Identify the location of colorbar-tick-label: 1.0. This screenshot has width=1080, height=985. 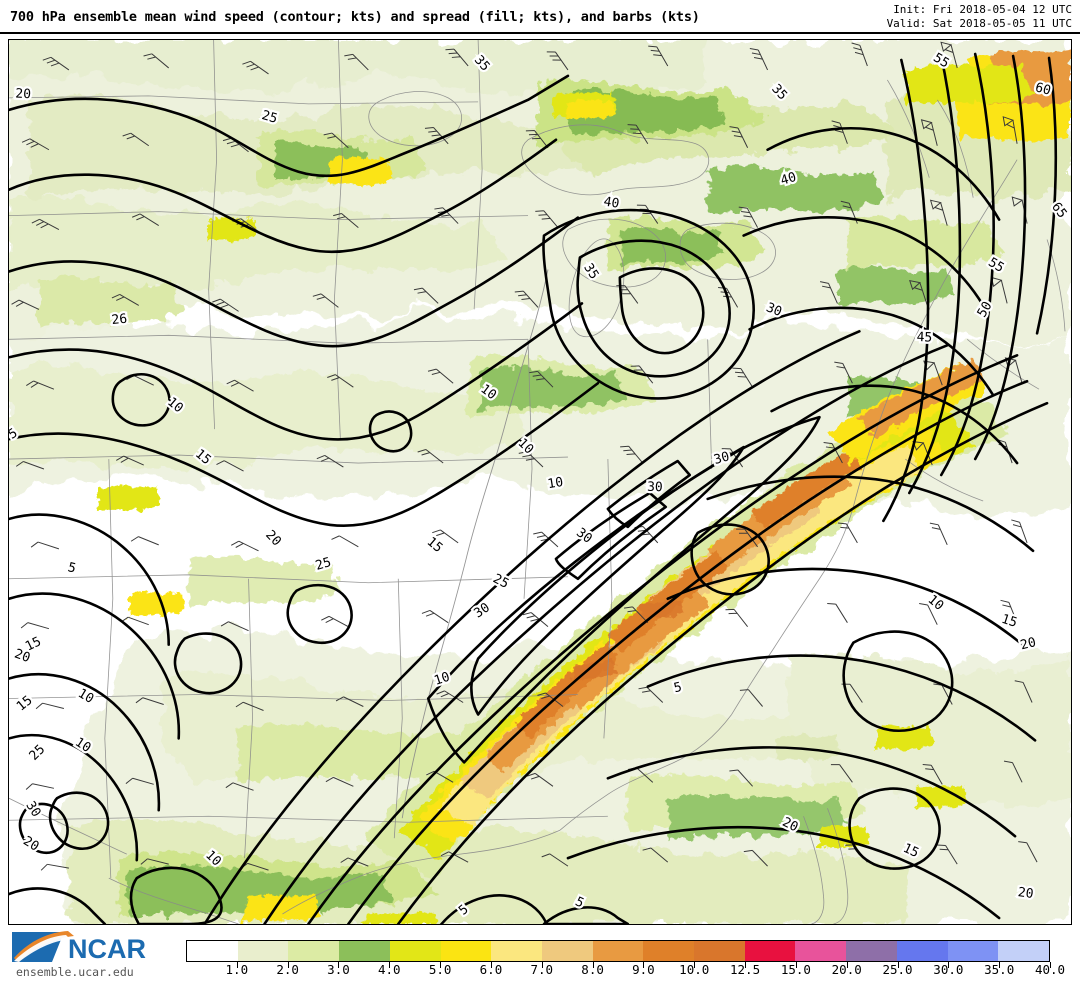
(237, 969).